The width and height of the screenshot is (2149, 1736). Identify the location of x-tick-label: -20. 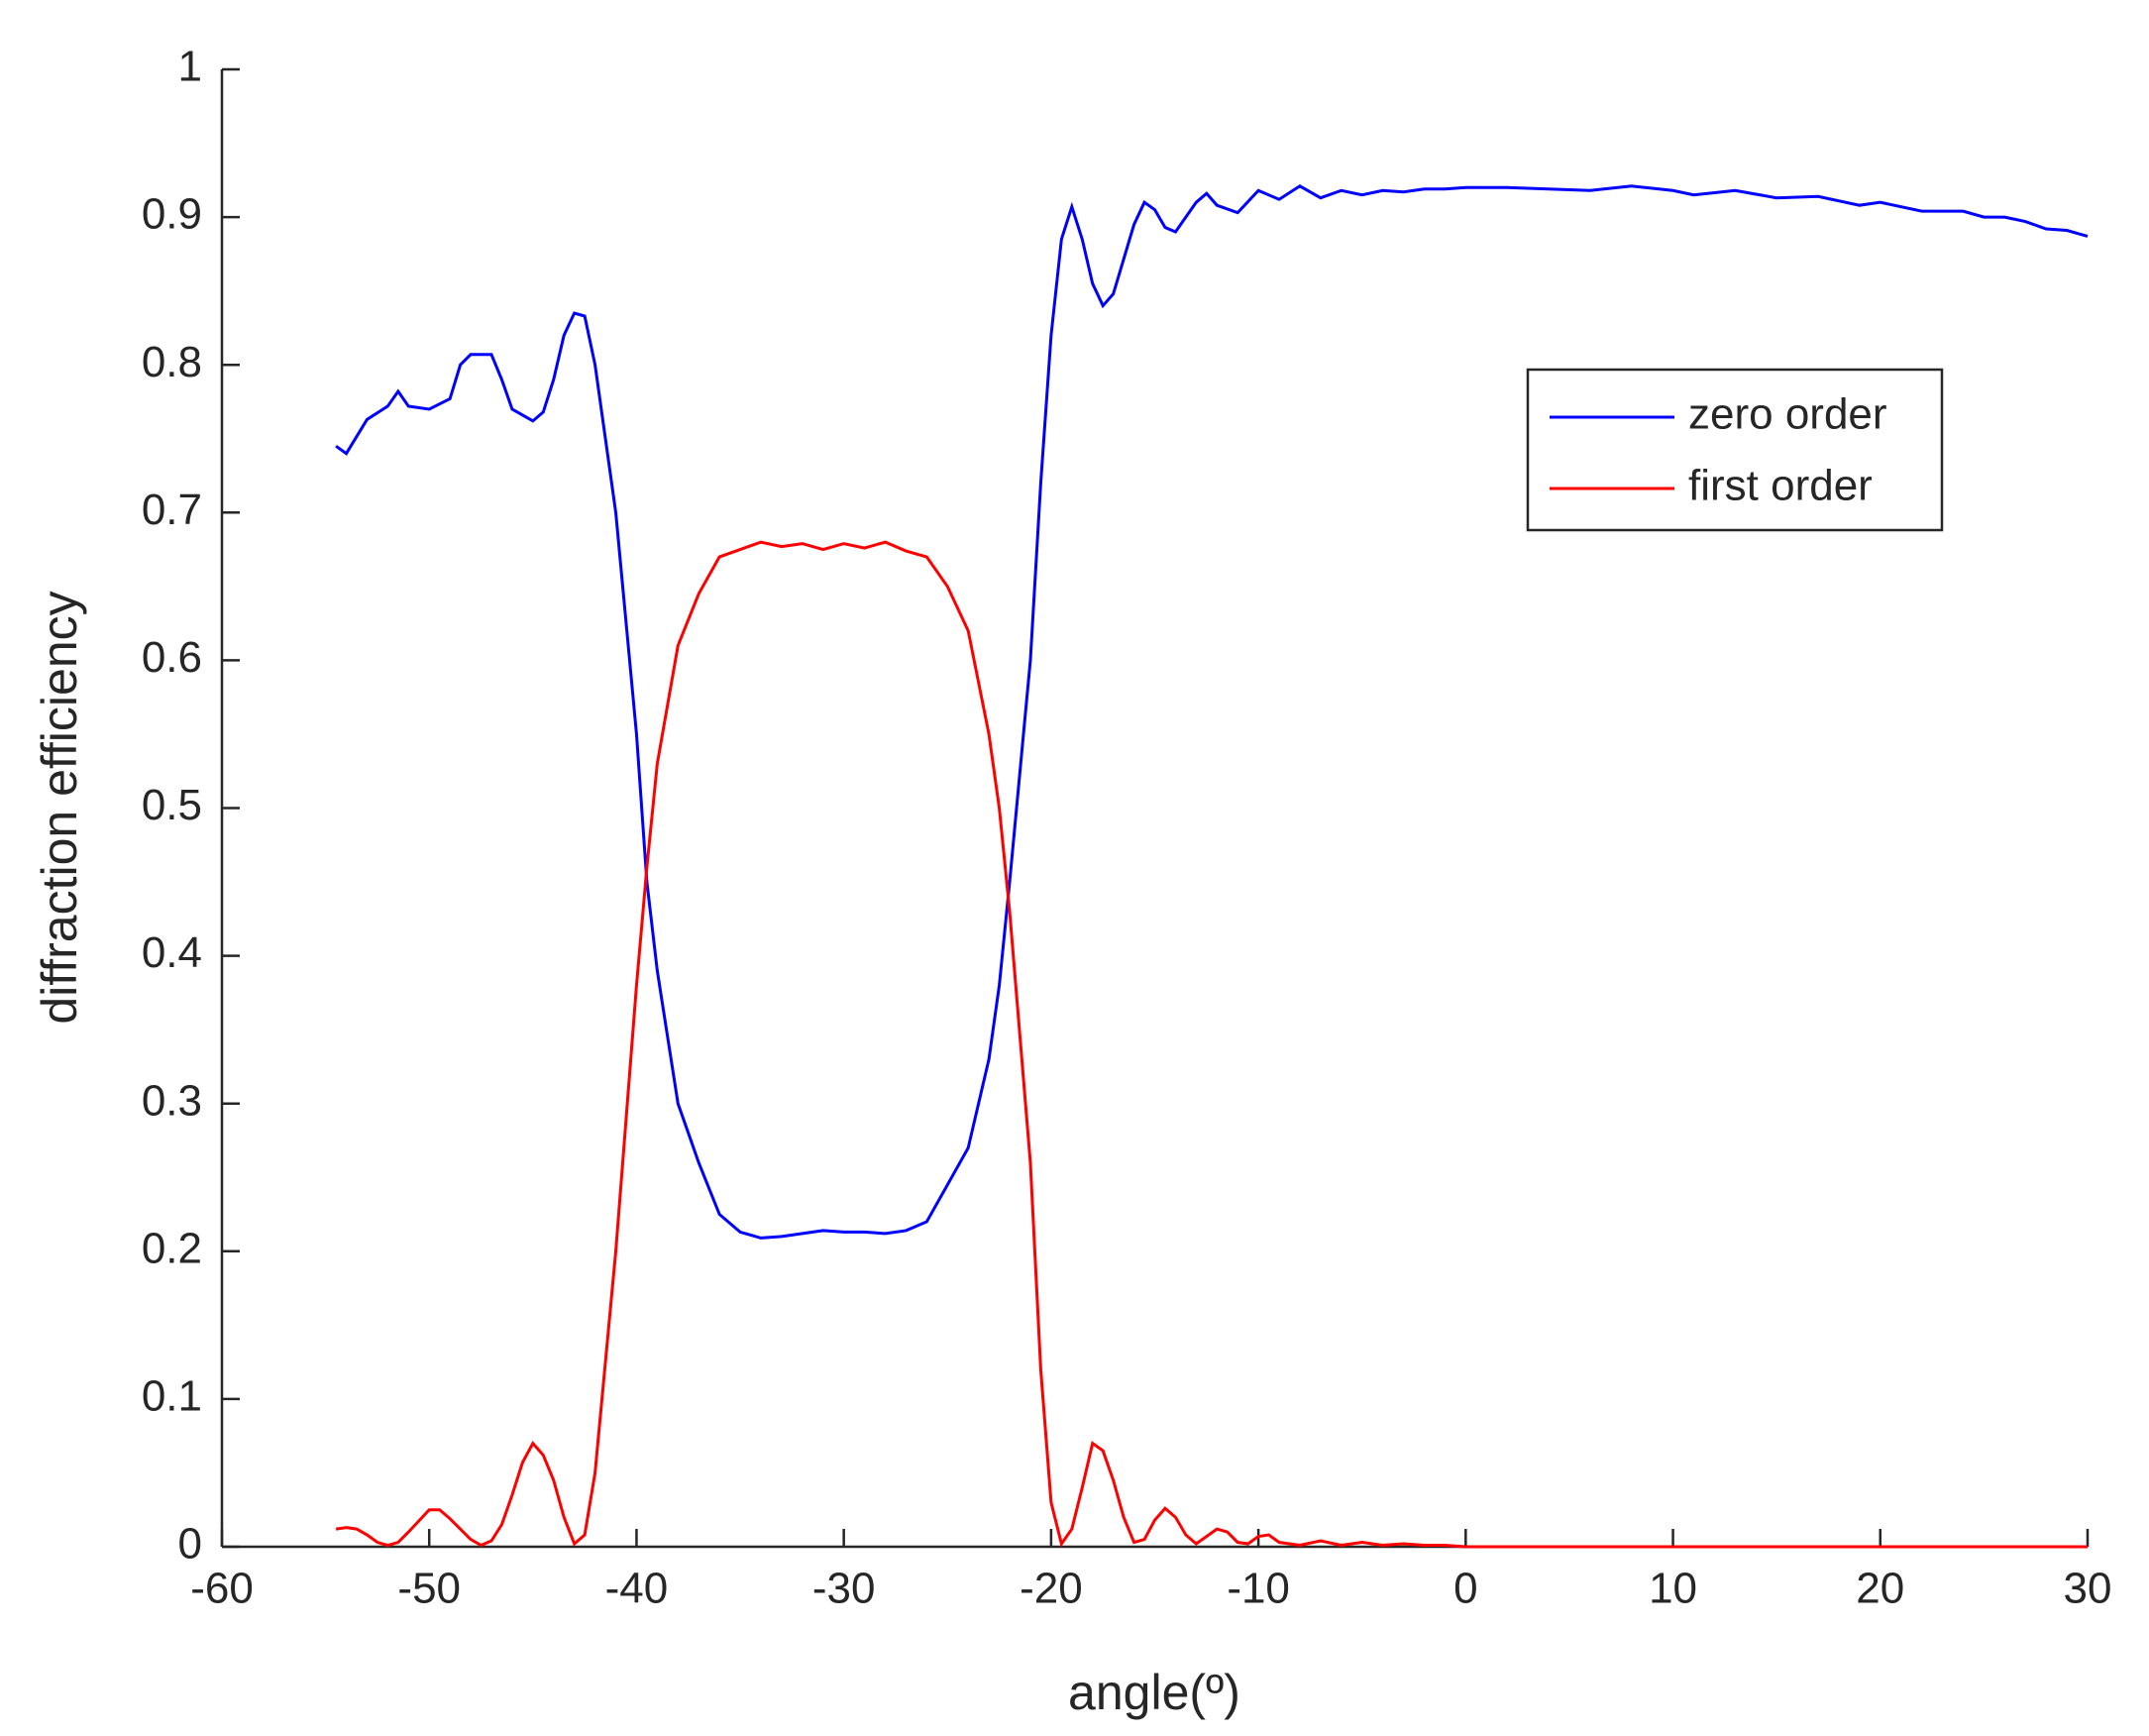
(1052, 1589).